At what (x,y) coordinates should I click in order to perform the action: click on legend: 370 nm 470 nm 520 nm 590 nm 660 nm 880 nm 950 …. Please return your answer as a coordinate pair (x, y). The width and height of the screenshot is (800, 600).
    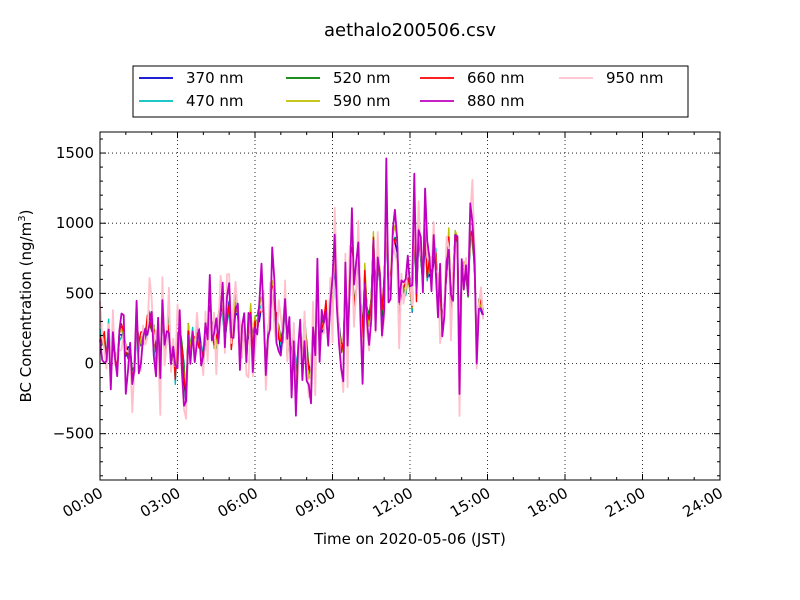
    Looking at the image, I should click on (410, 91).